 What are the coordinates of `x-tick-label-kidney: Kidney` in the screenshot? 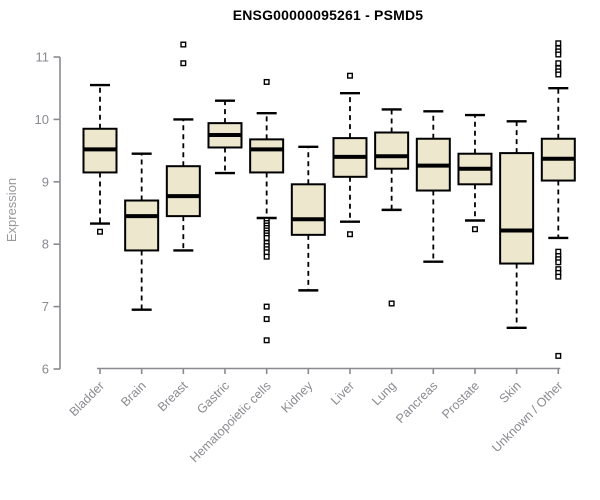 It's located at (297, 396).